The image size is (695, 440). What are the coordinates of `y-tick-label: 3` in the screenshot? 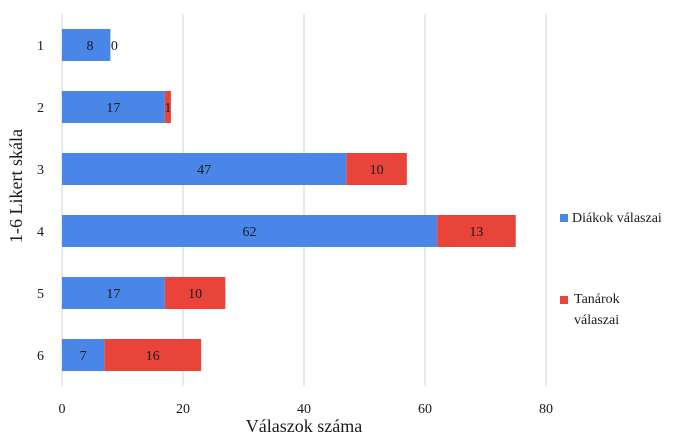 It's located at (40, 170).